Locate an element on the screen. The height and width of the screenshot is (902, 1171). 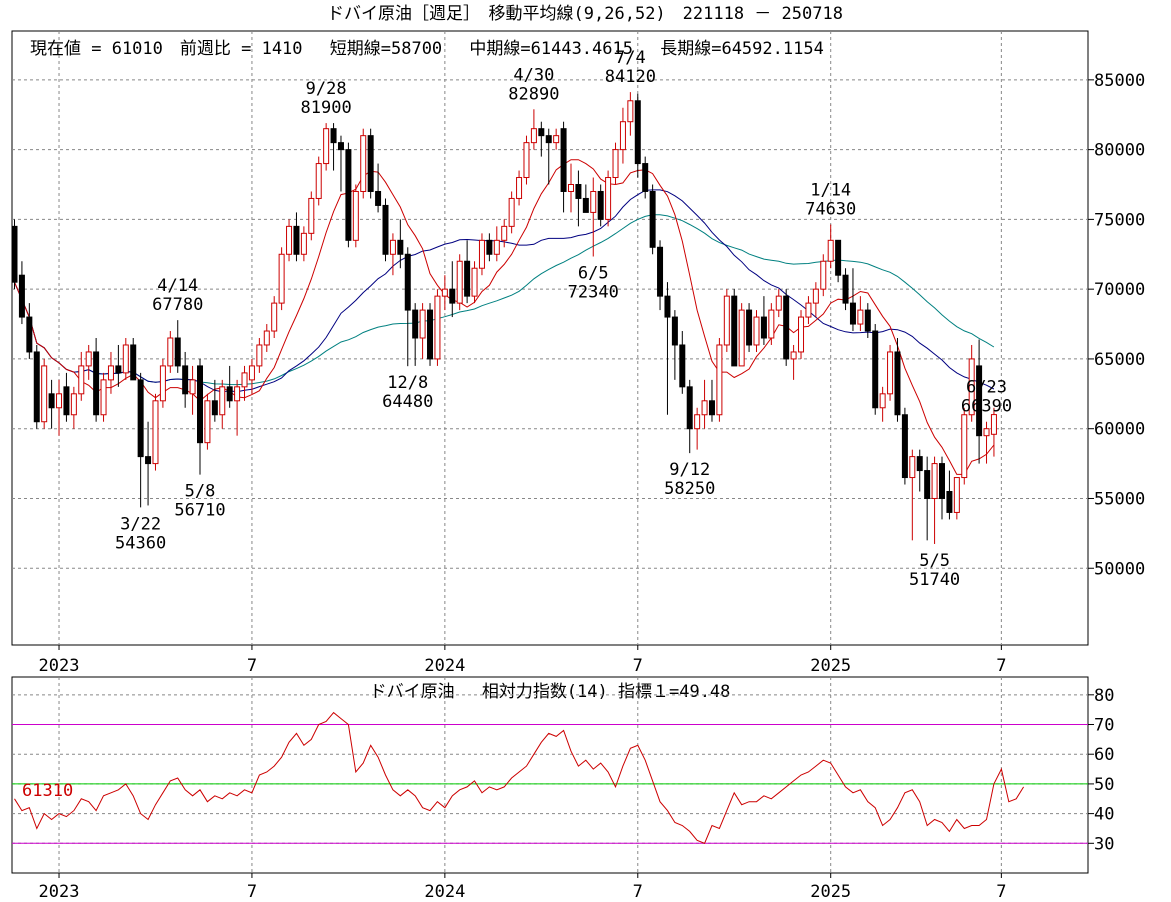
y-tick-label: 50 is located at coordinates (1104, 785).